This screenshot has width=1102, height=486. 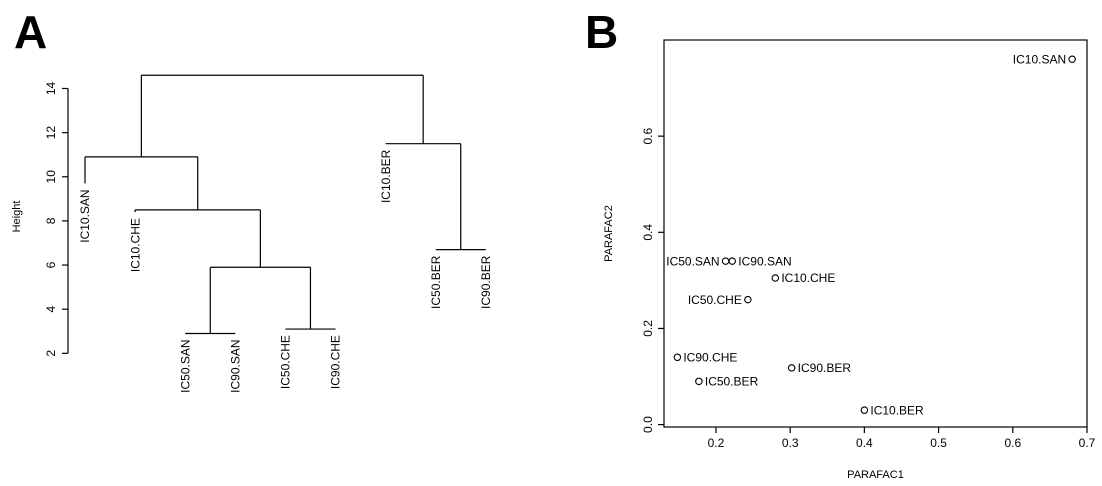 I want to click on point-ic50-che, so click(x=748, y=299).